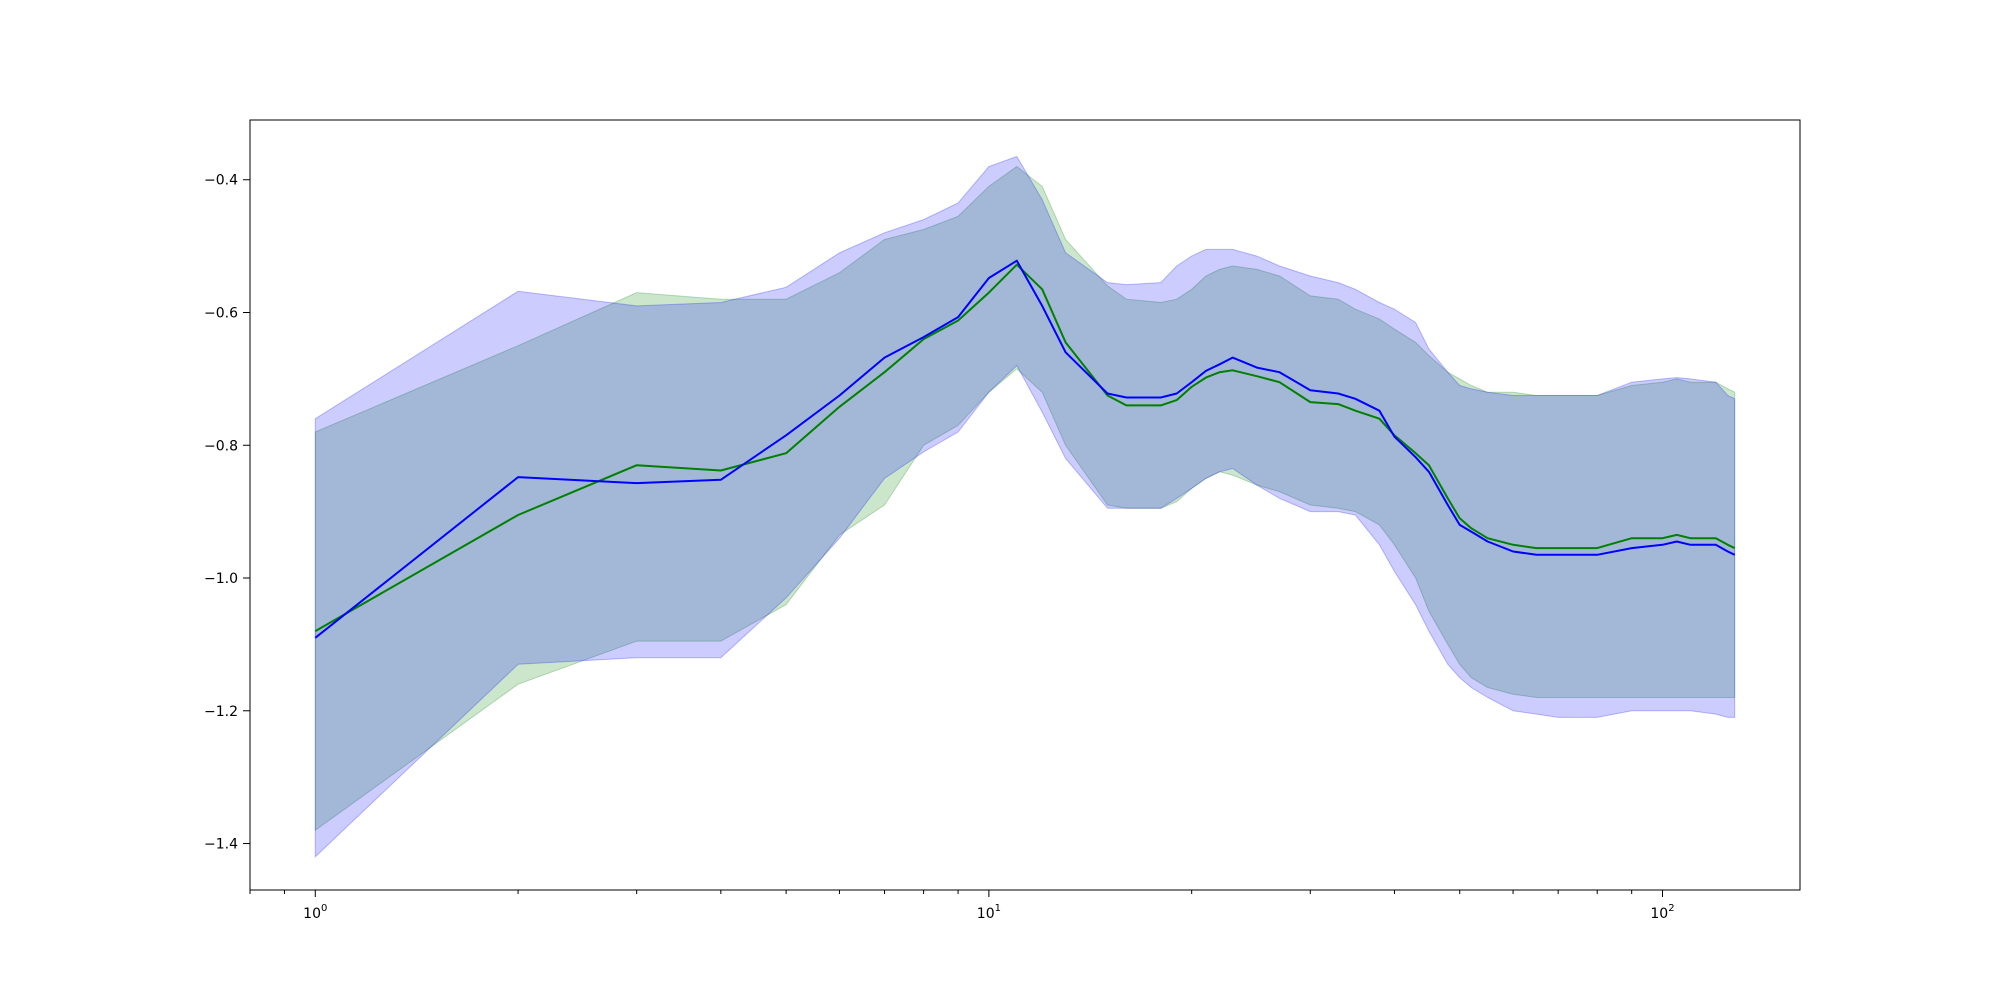 This screenshot has width=2000, height=1000. I want to click on x-tick-exponent: 1, so click(998, 908).